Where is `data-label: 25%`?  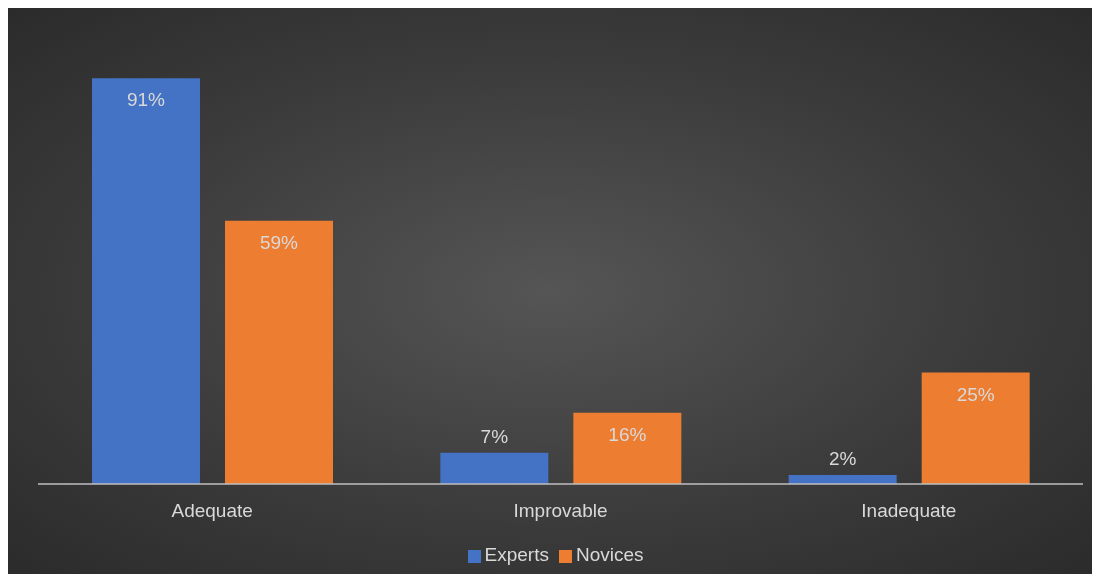
data-label: 25% is located at coordinates (975, 394).